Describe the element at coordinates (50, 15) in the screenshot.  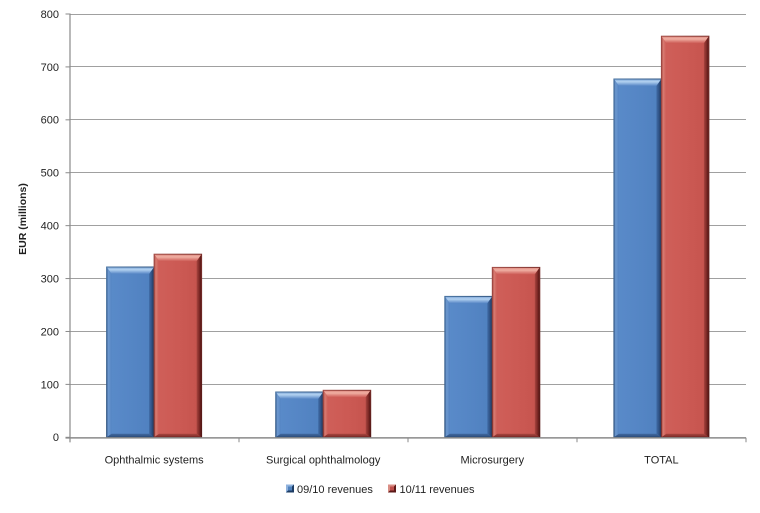
I see `svg-text: 800` at that location.